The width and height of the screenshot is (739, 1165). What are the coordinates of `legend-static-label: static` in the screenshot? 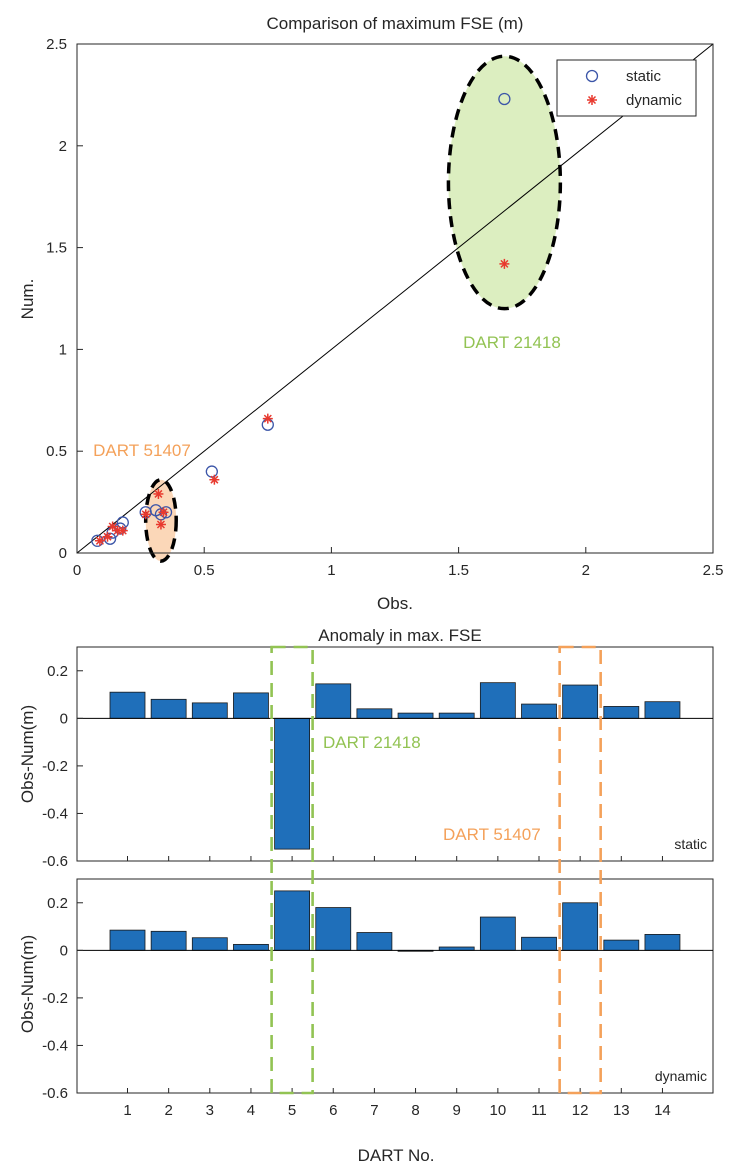 It's located at (644, 76).